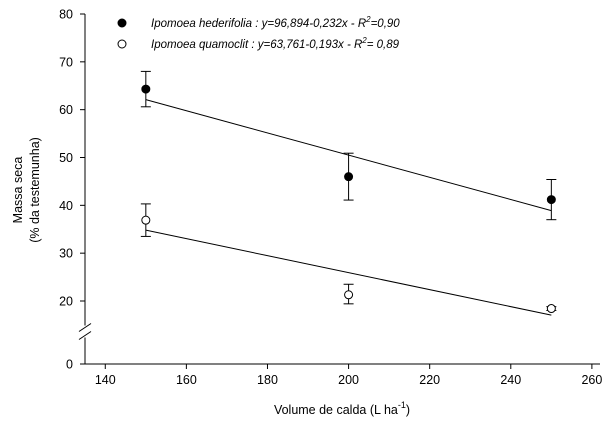 This screenshot has width=607, height=425. I want to click on legend-text-end: = 0,89, so click(383, 45).